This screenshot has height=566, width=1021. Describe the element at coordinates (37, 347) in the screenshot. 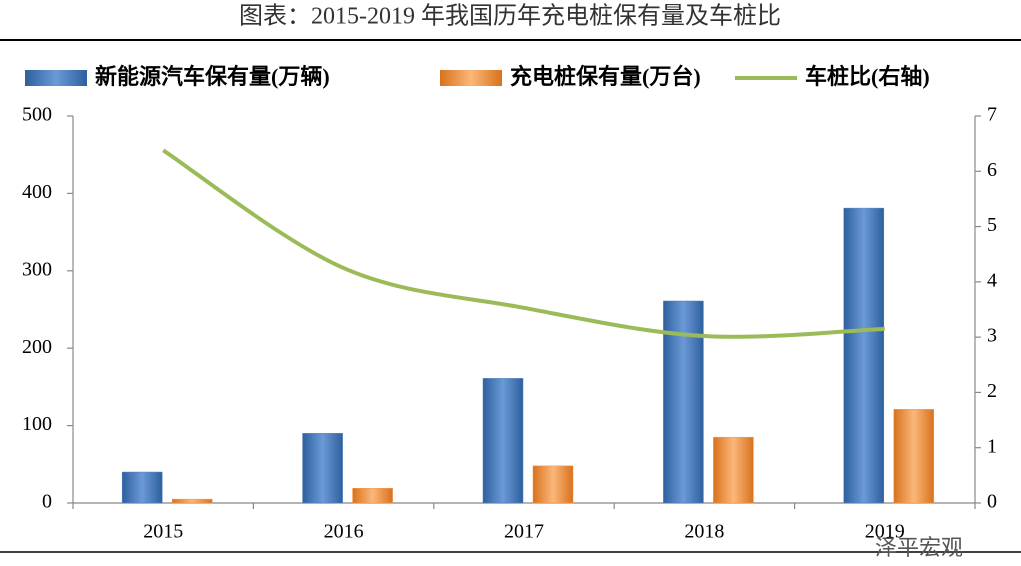

I see `y-tick-label: 200` at that location.